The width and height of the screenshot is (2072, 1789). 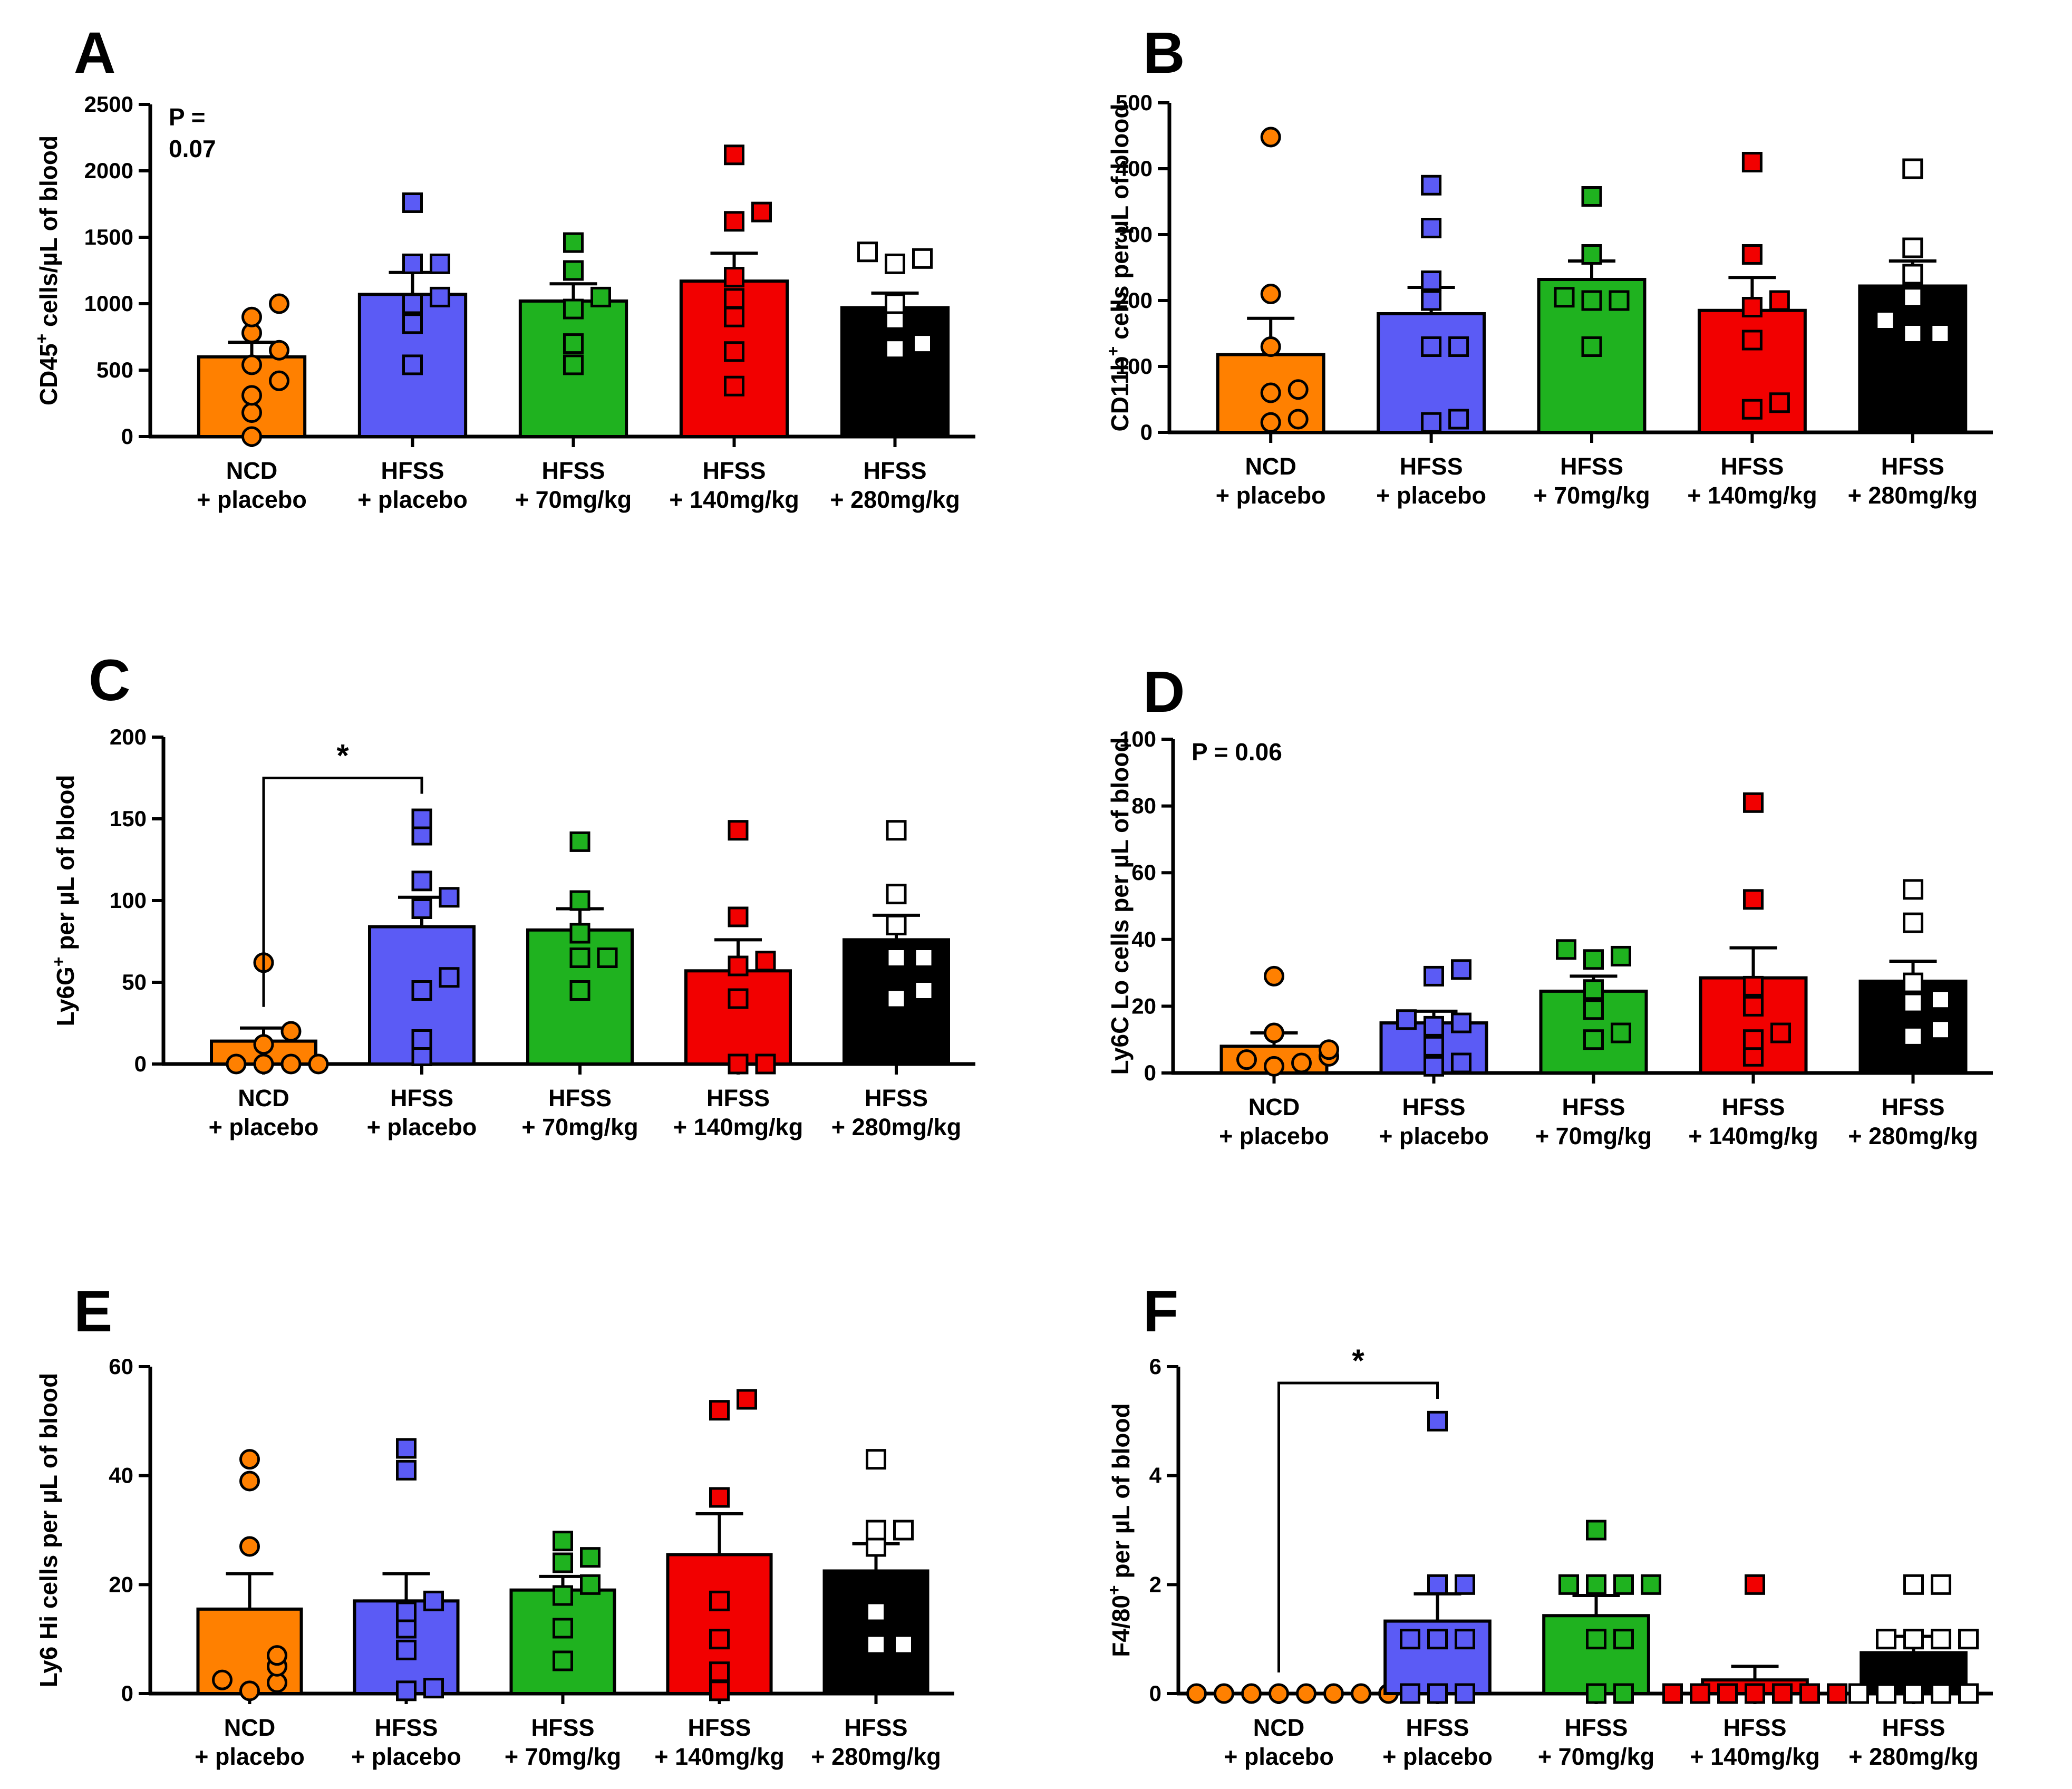 What do you see at coordinates (1120, 906) in the screenshot?
I see `y-axis-label: Ly6C Lo cells per µL of blood` at bounding box center [1120, 906].